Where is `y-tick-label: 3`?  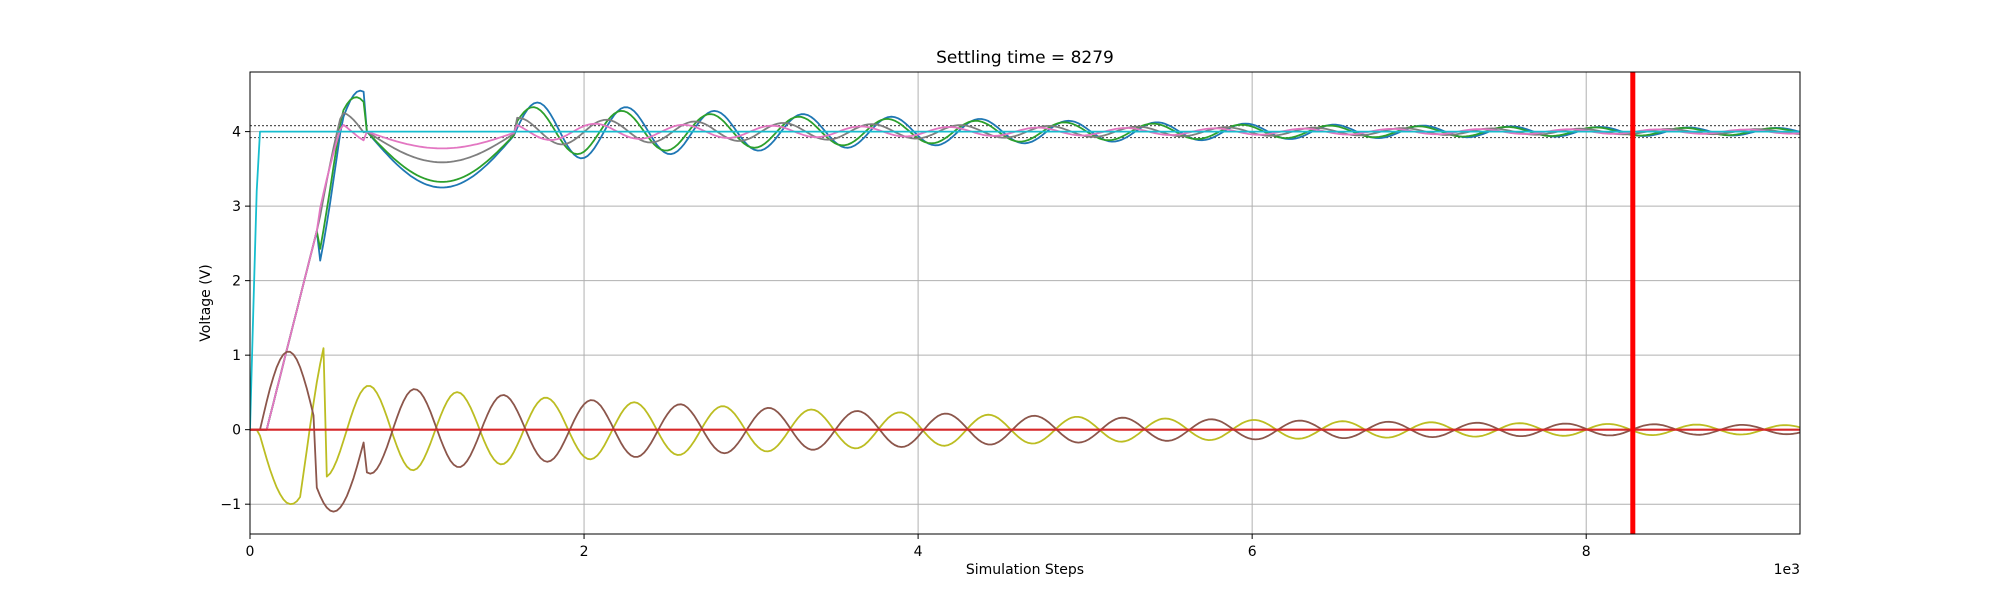 y-tick-label: 3 is located at coordinates (236, 207).